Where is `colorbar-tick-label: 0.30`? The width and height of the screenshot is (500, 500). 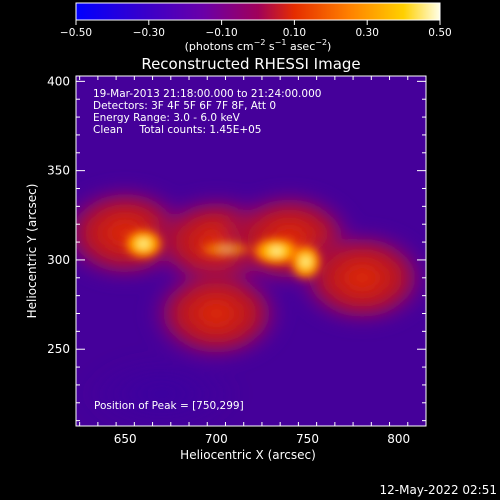
colorbar-tick-label: 0.30 is located at coordinates (367, 33).